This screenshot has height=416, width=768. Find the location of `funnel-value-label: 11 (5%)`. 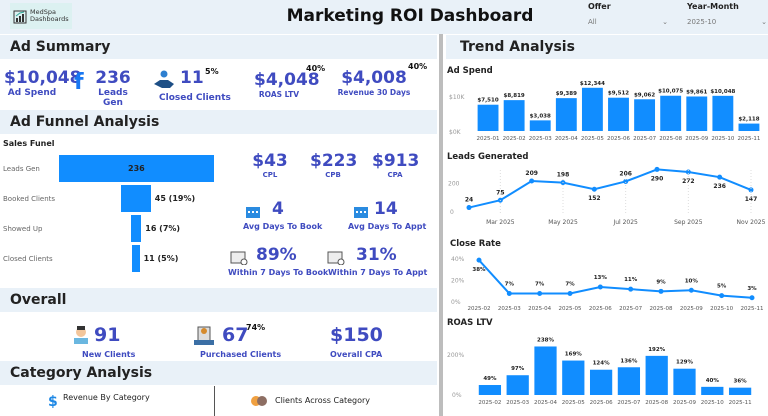

funnel-value-label: 11 (5%) is located at coordinates (161, 258).